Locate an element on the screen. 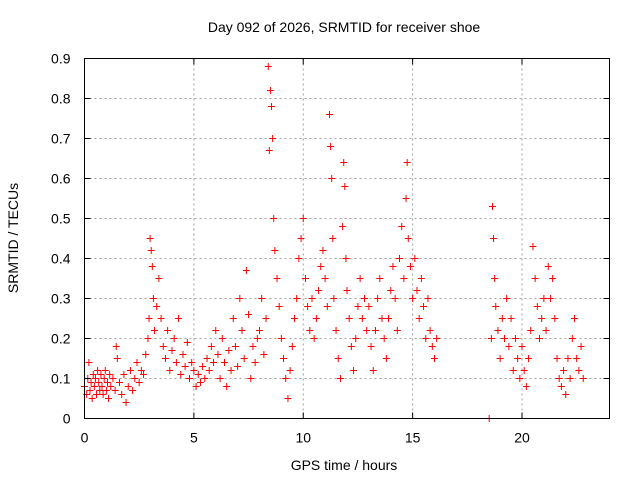  y-tick-label: 0.2 is located at coordinates (61, 339).